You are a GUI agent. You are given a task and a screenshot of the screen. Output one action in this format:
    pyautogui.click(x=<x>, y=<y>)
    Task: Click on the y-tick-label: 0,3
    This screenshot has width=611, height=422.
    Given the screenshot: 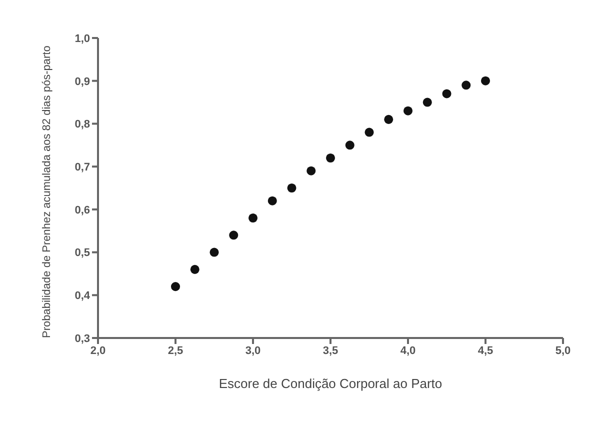 What is the action you would take?
    pyautogui.click(x=82, y=338)
    